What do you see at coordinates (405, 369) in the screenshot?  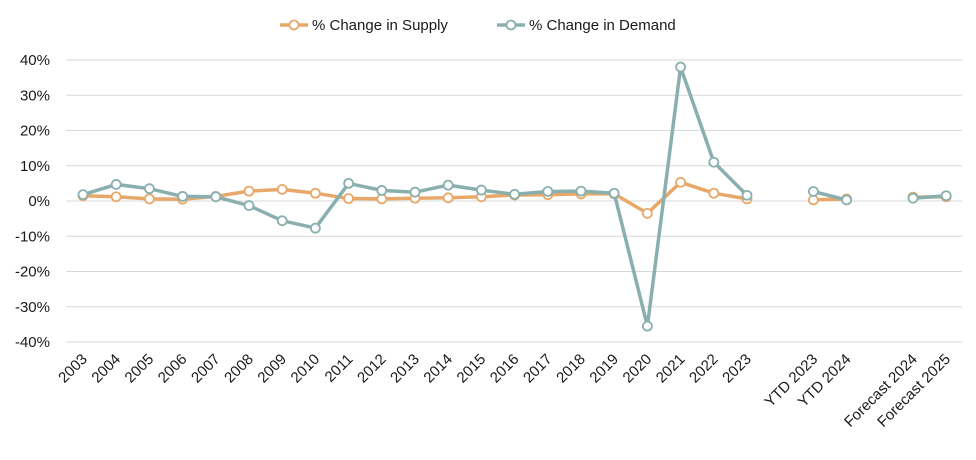 I see `x-tick-label: 2013` at bounding box center [405, 369].